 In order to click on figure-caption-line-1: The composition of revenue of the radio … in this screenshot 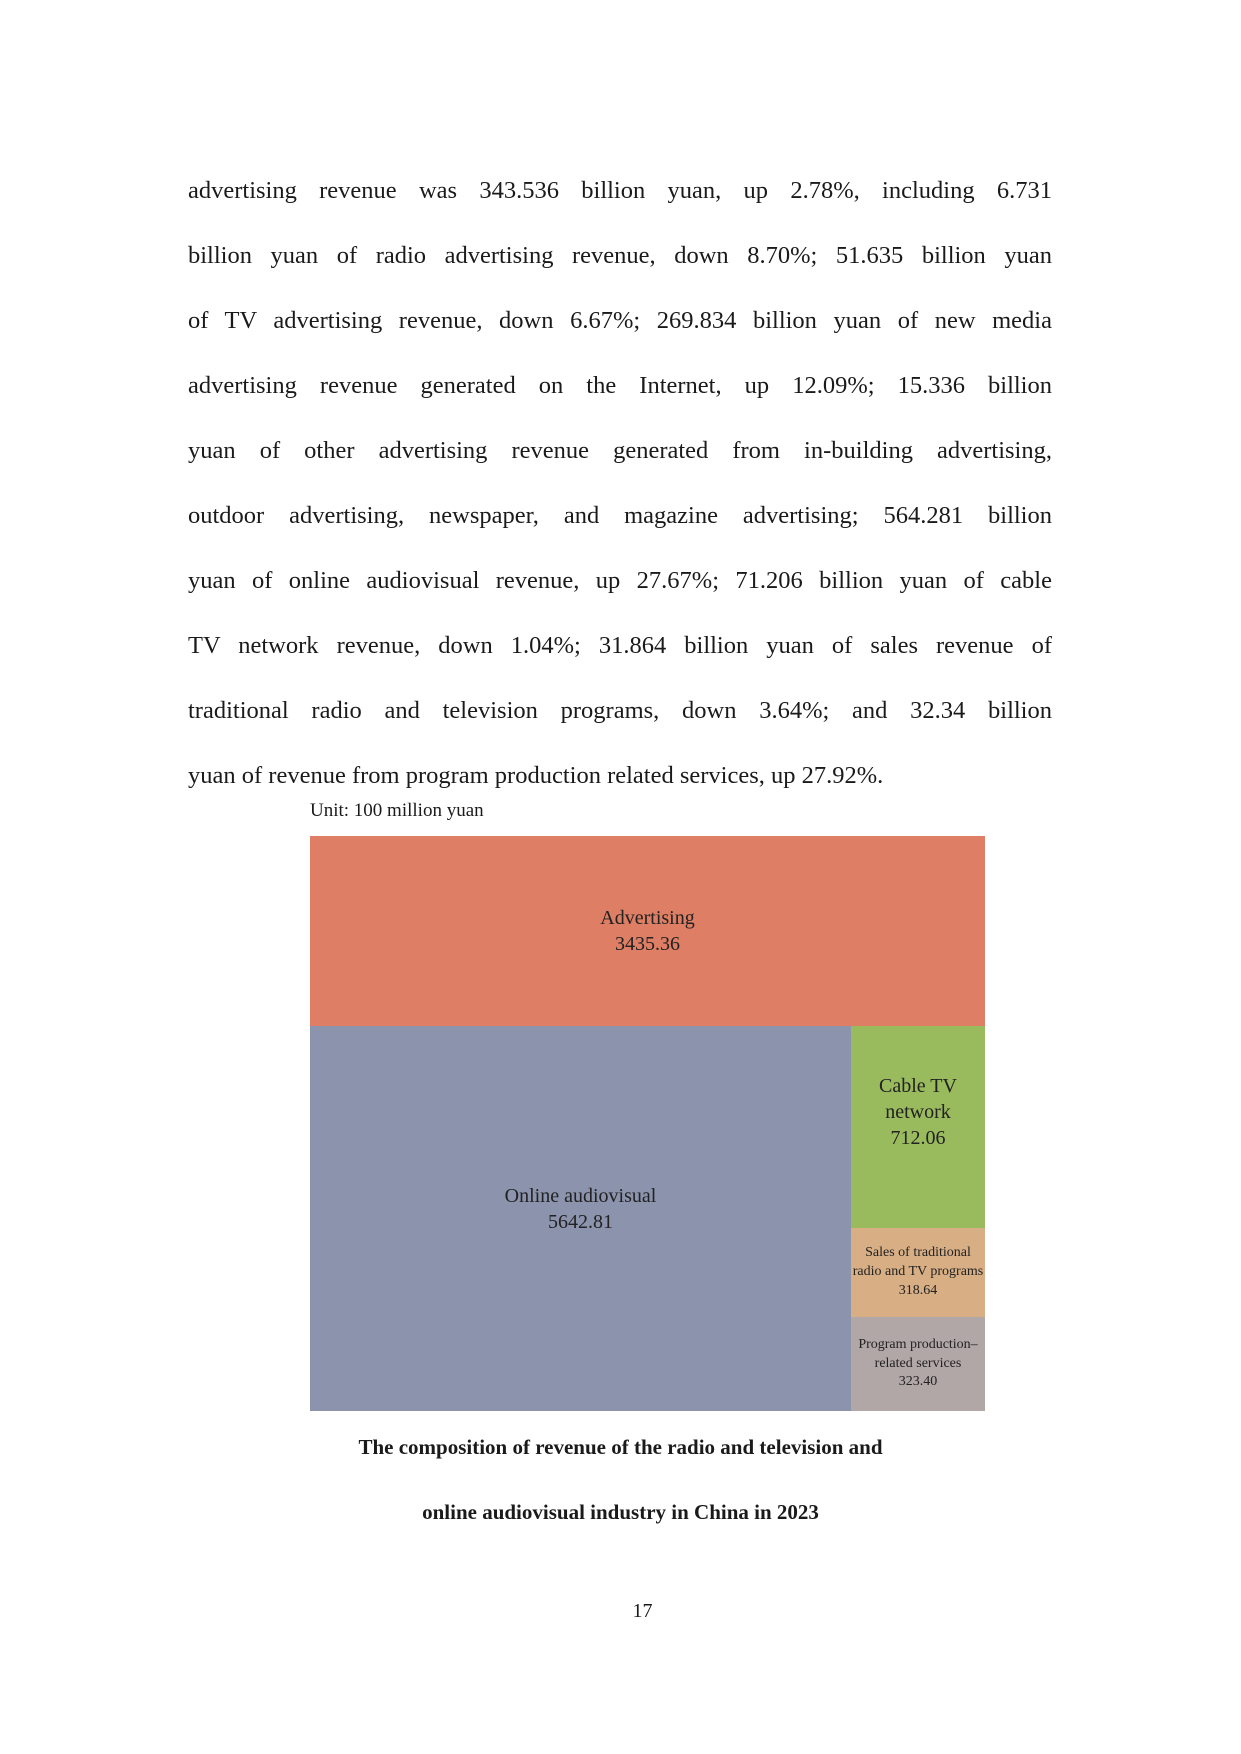, I will do `click(620, 1447)`.